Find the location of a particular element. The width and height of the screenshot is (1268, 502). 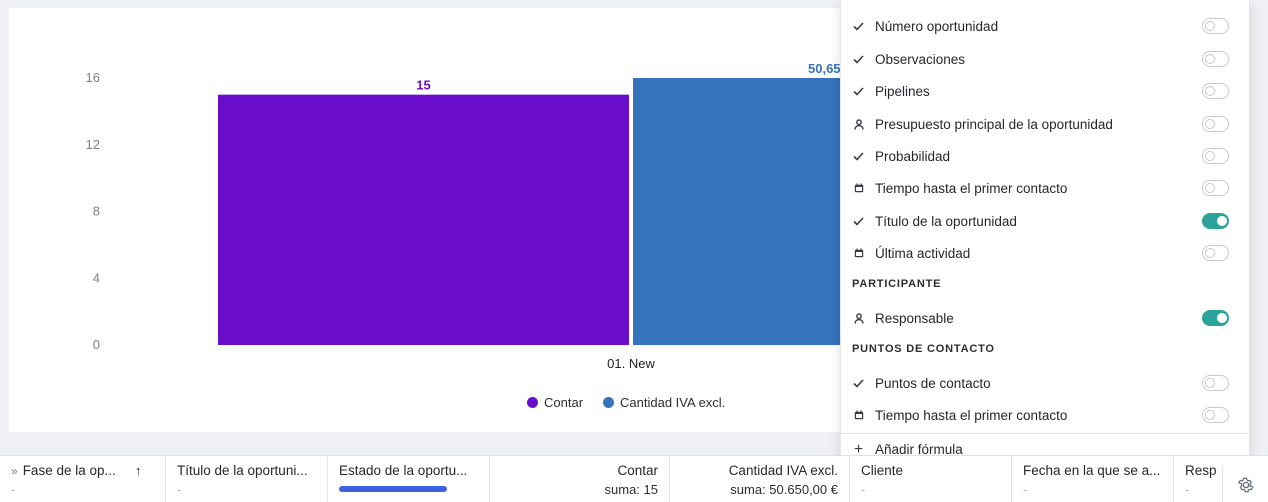

column-title-responsable: Resp is located at coordinates (1201, 470).